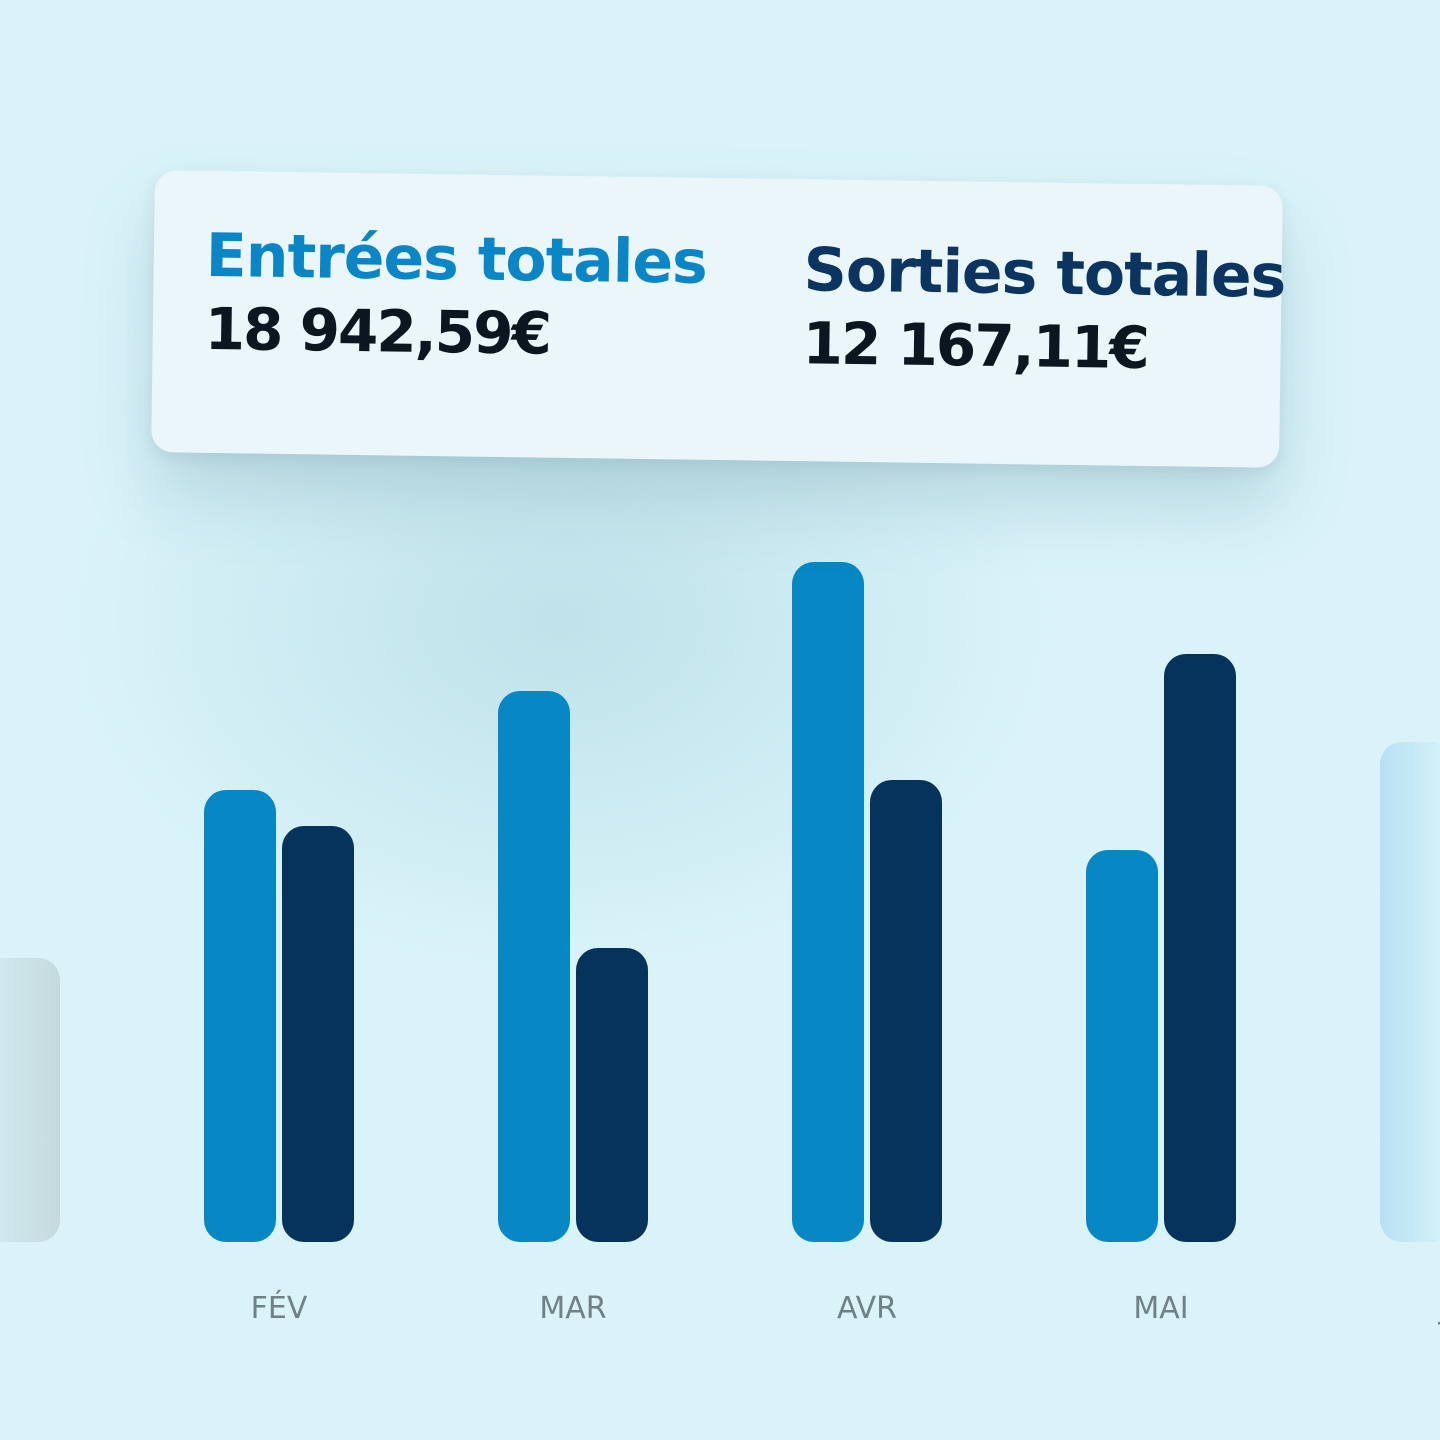 The image size is (1440, 1440). Describe the element at coordinates (30, 1100) in the screenshot. I see `bar-partial-left` at that location.